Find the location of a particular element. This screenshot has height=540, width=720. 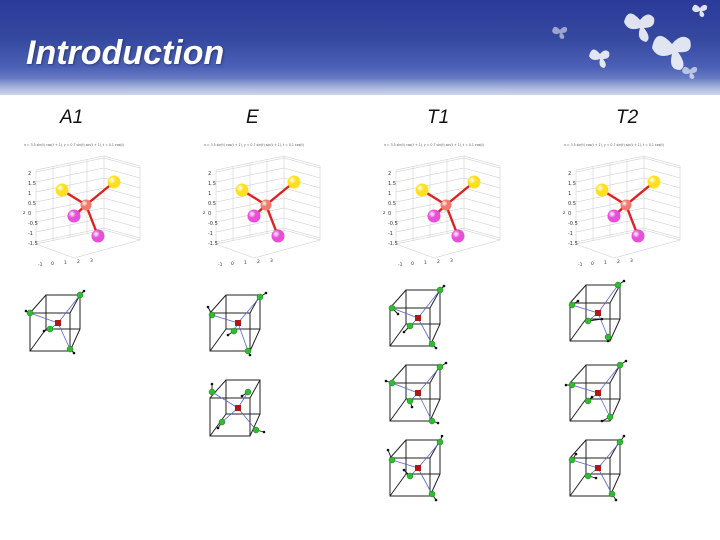

header-fade is located at coordinates (360, 86).